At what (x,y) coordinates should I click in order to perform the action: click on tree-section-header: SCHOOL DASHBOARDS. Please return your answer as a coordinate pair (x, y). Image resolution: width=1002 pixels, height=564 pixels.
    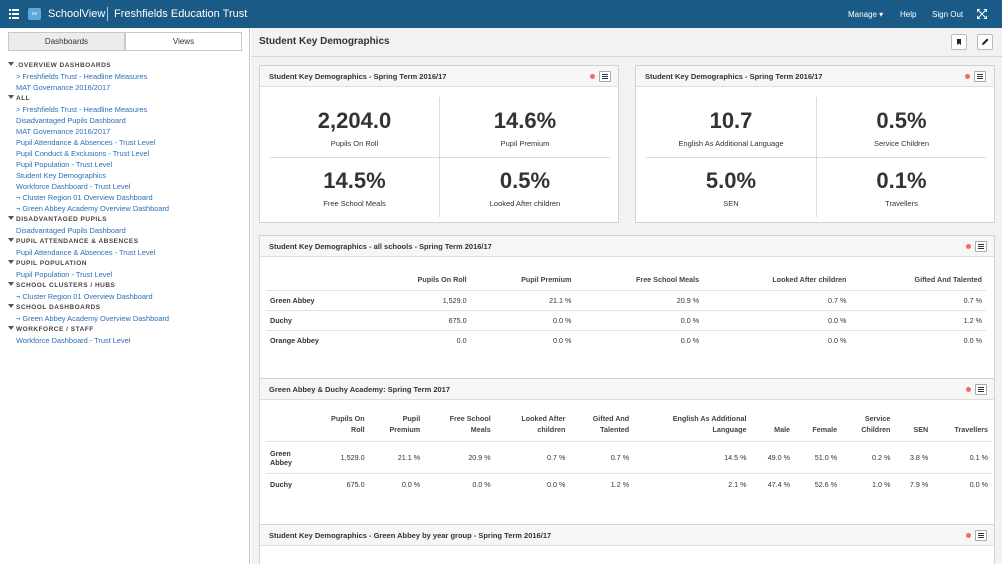
    Looking at the image, I should click on (88, 307).